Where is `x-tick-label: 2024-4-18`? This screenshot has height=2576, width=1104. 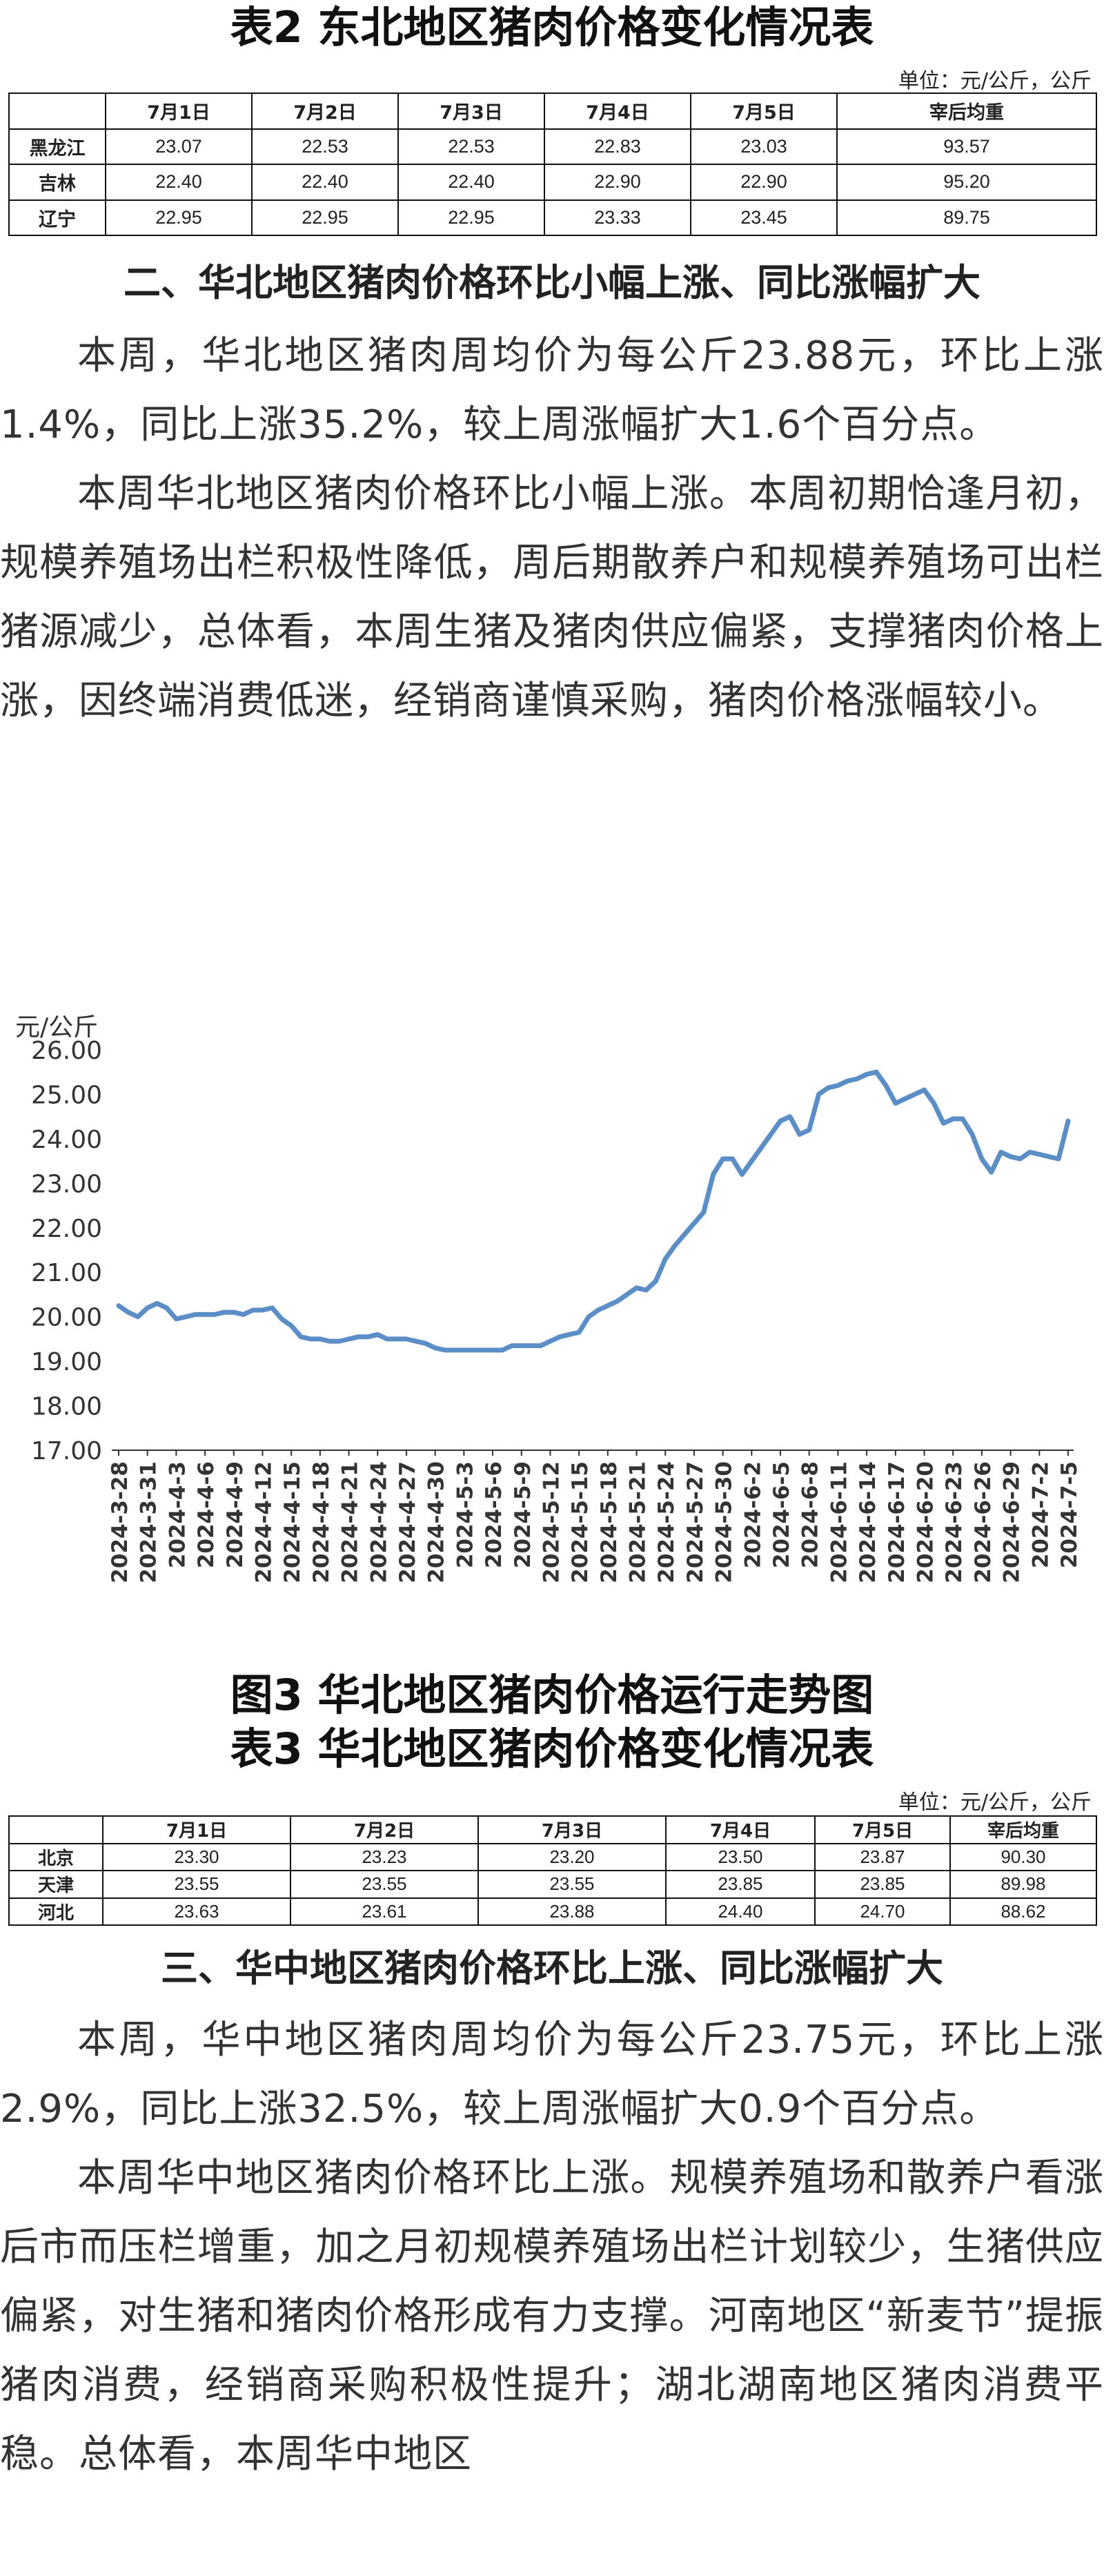
x-tick-label: 2024-4-18 is located at coordinates (321, 1522).